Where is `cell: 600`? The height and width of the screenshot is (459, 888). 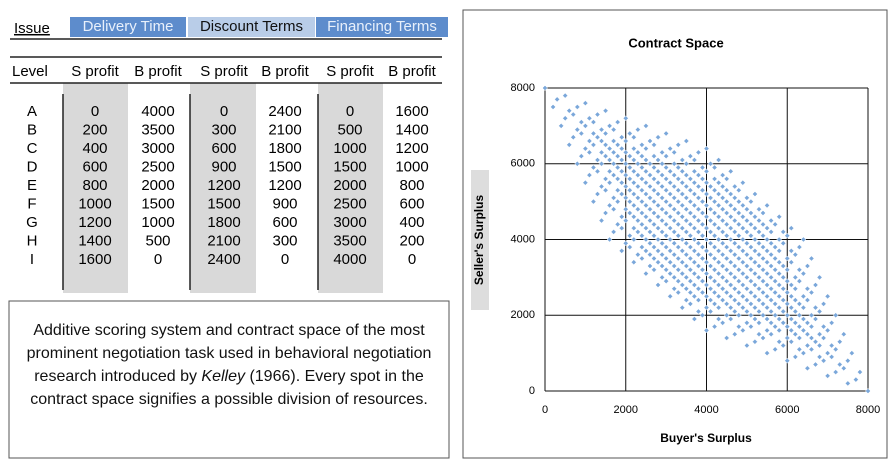
cell: 600 is located at coordinates (284, 222).